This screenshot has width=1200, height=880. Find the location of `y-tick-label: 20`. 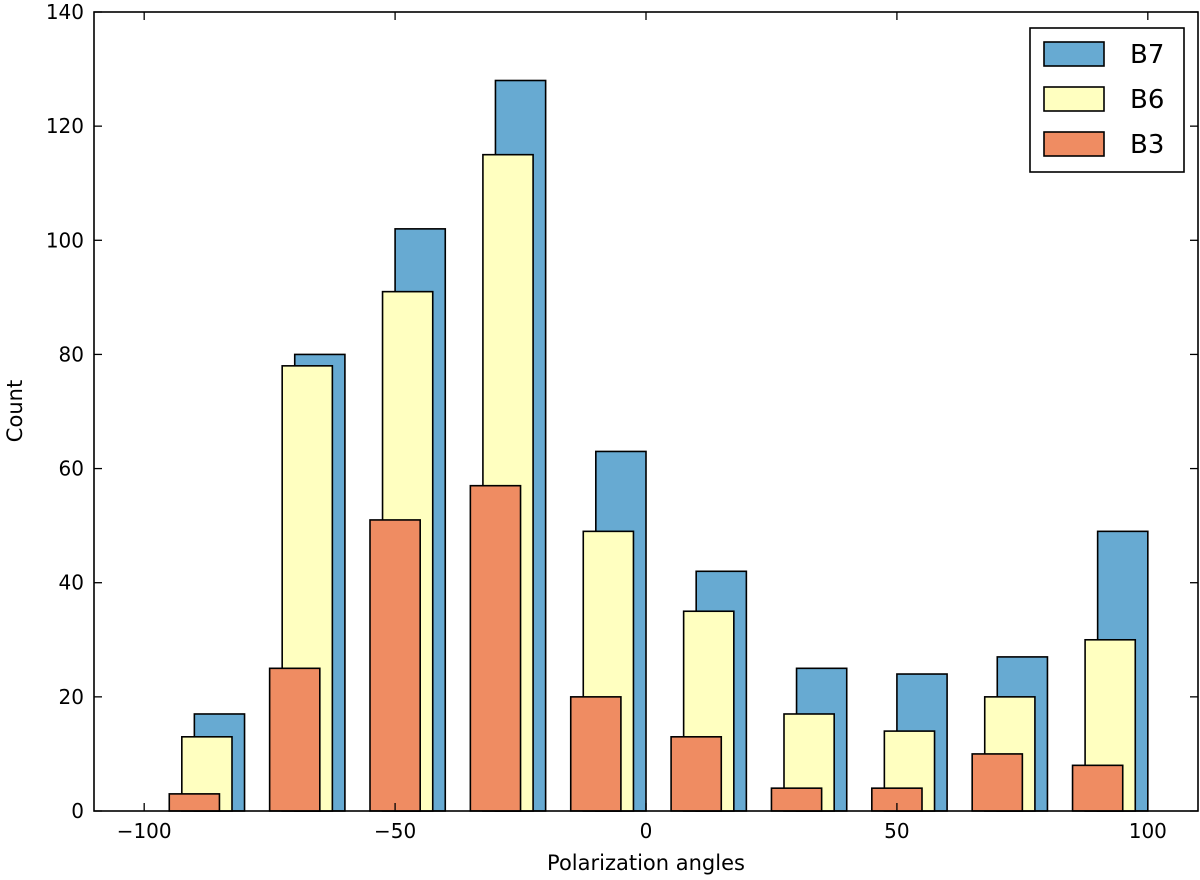

y-tick-label: 20 is located at coordinates (71, 697).